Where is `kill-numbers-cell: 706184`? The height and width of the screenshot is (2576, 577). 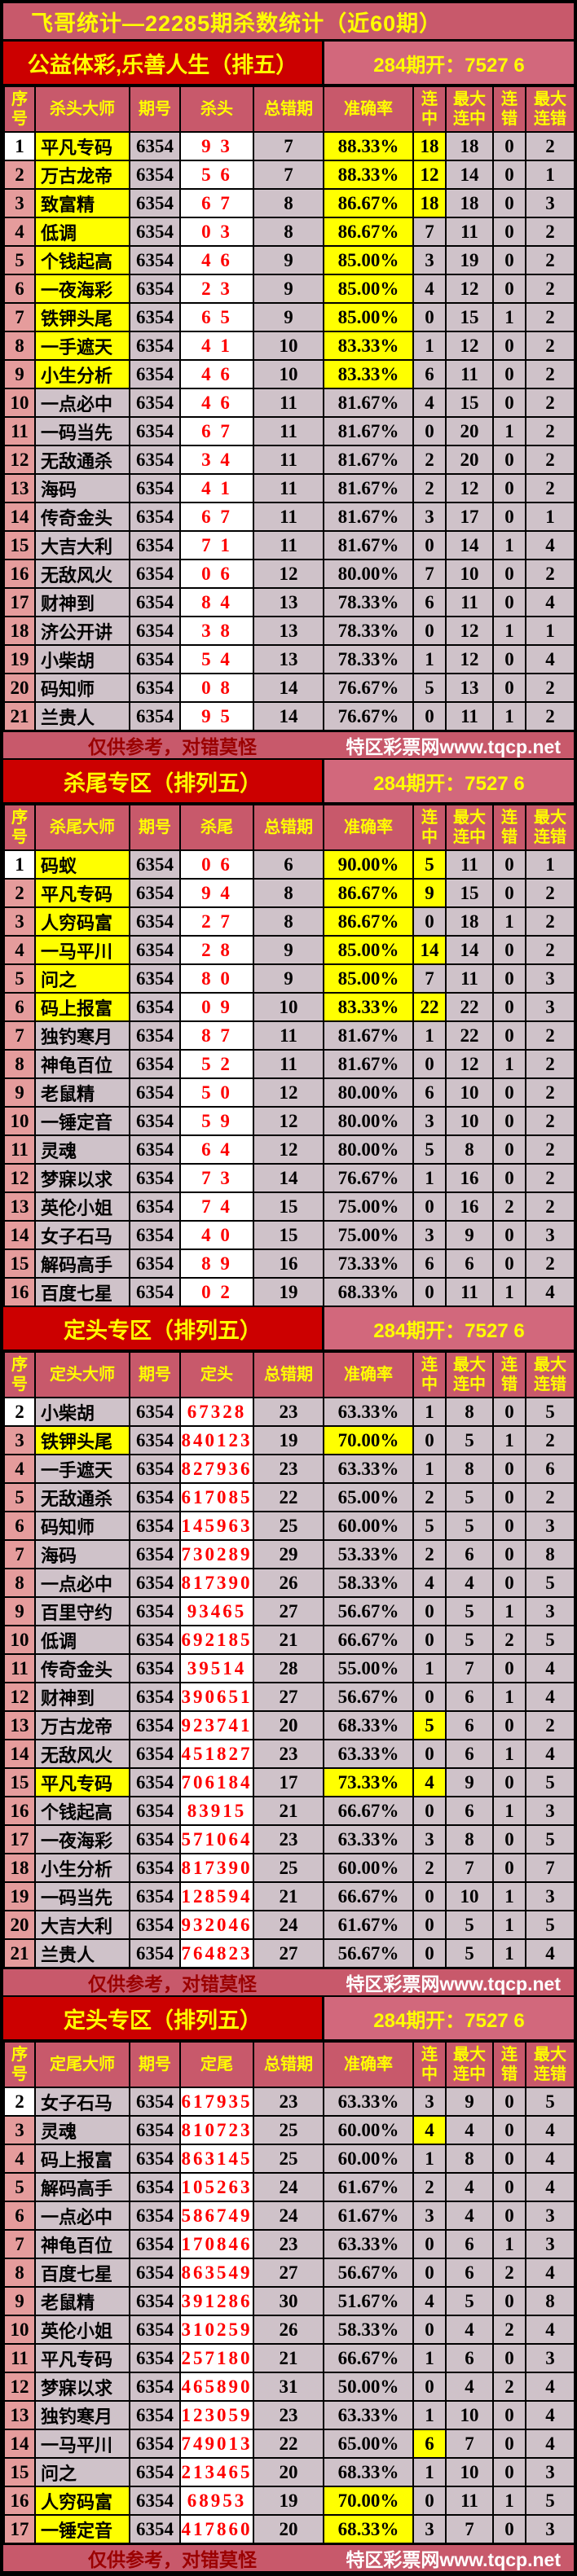
kill-numbers-cell: 706184 is located at coordinates (217, 1782).